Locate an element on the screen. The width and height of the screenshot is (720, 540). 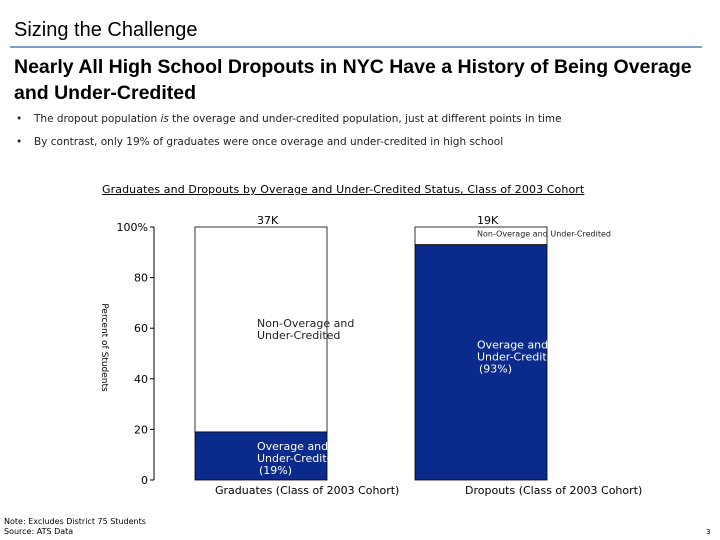
y-tick-label: 20 is located at coordinates (141, 429).